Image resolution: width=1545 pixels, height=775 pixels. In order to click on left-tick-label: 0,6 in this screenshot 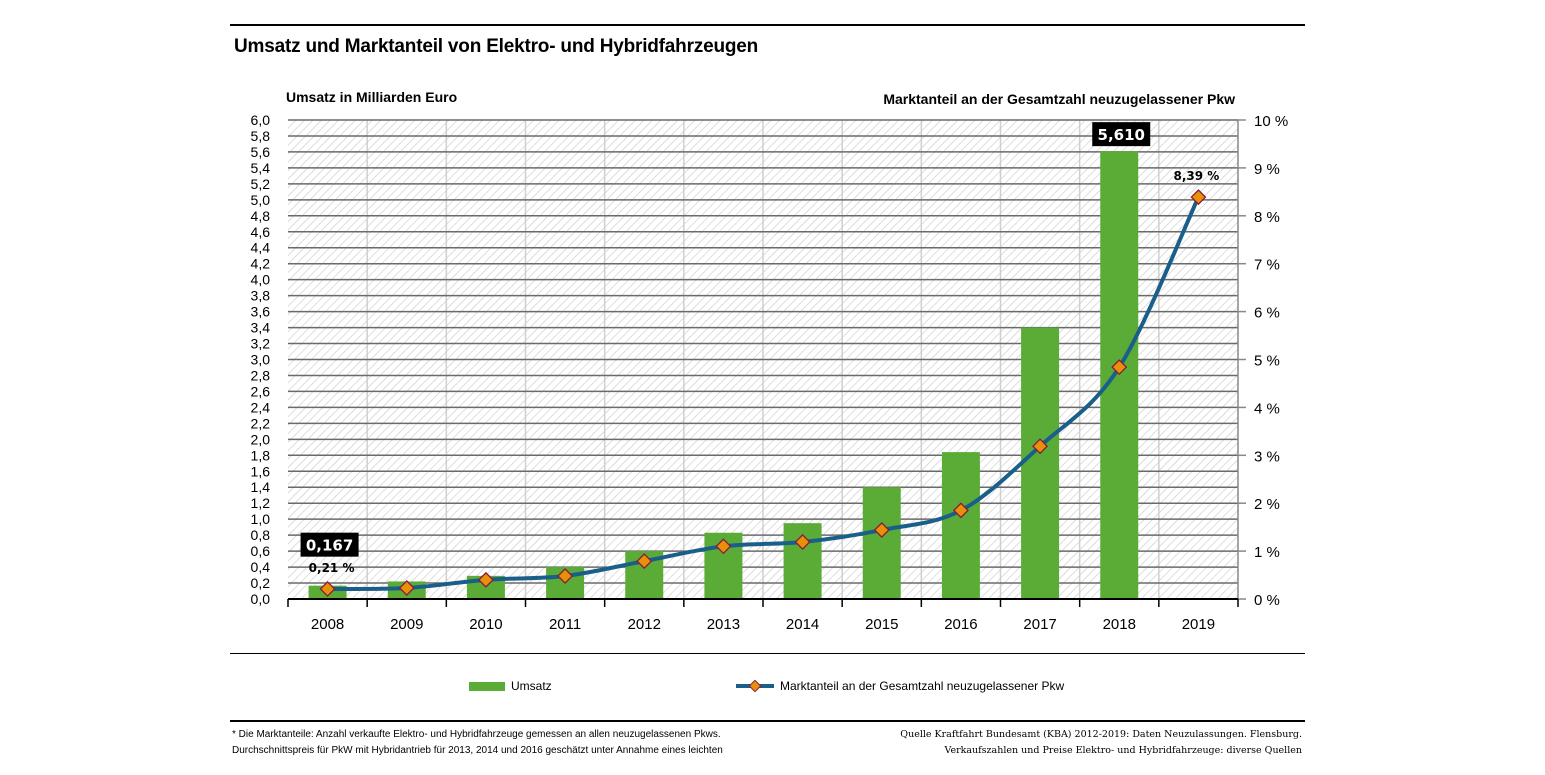, I will do `click(261, 551)`.